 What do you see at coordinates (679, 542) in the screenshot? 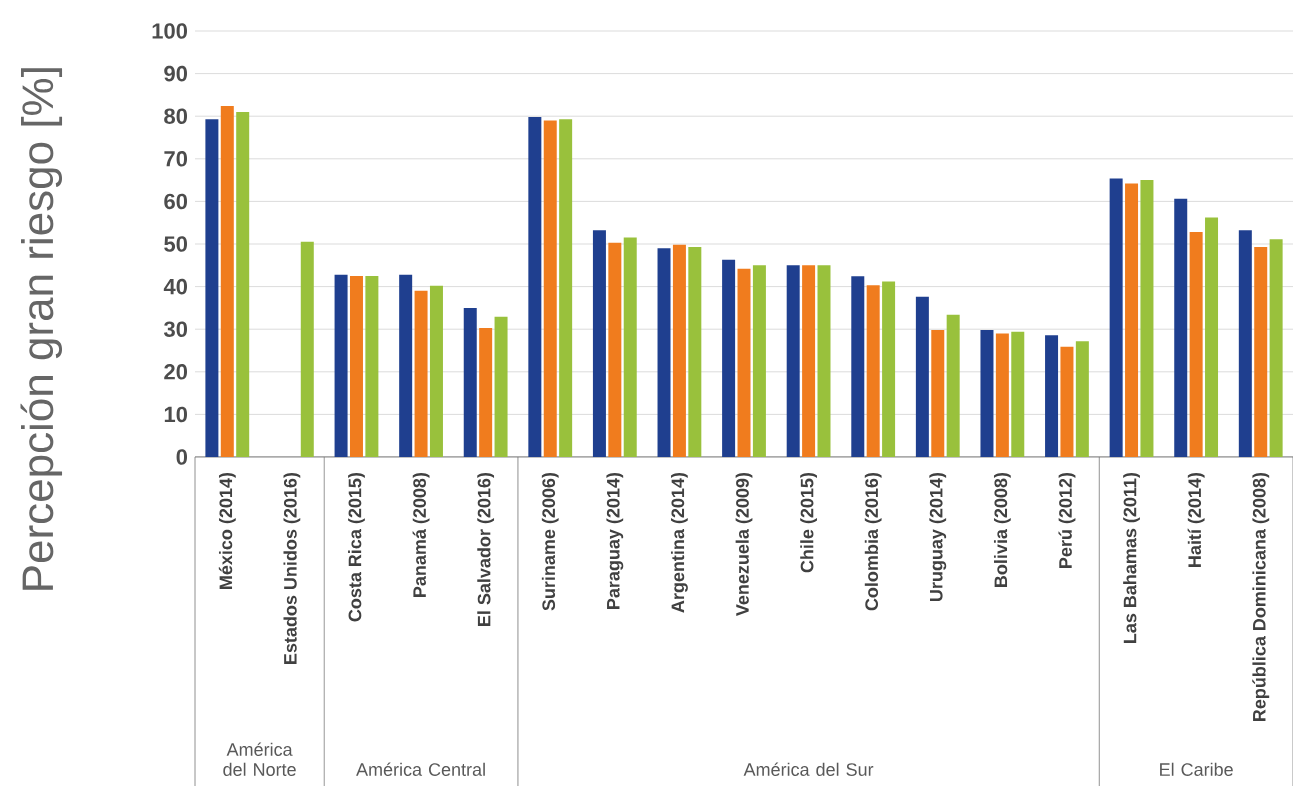
I see `x-tick-label: Argentina (2014)` at bounding box center [679, 542].